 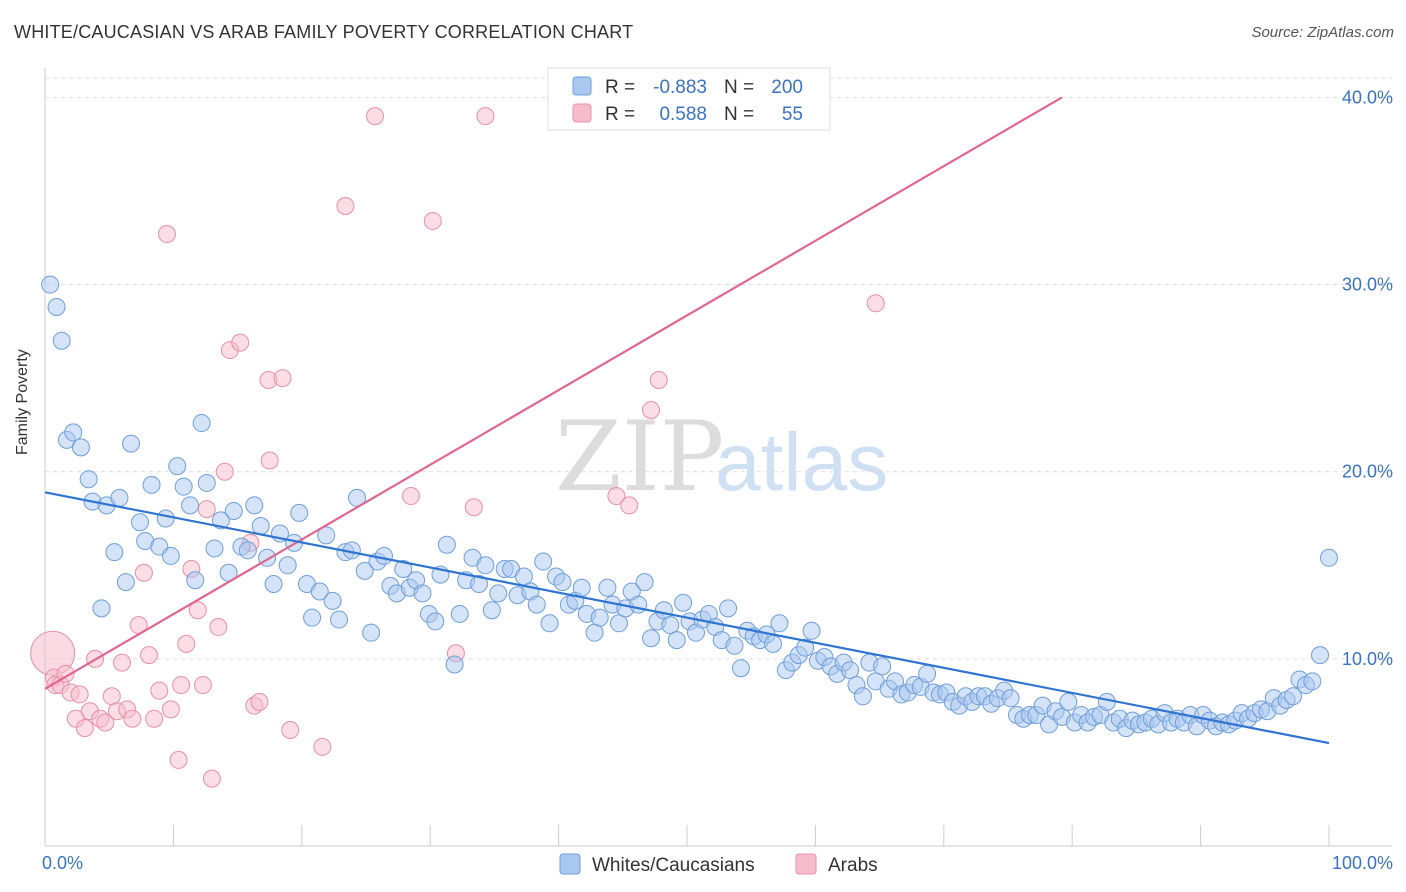 I want to click on legend-box, so click(x=689, y=99).